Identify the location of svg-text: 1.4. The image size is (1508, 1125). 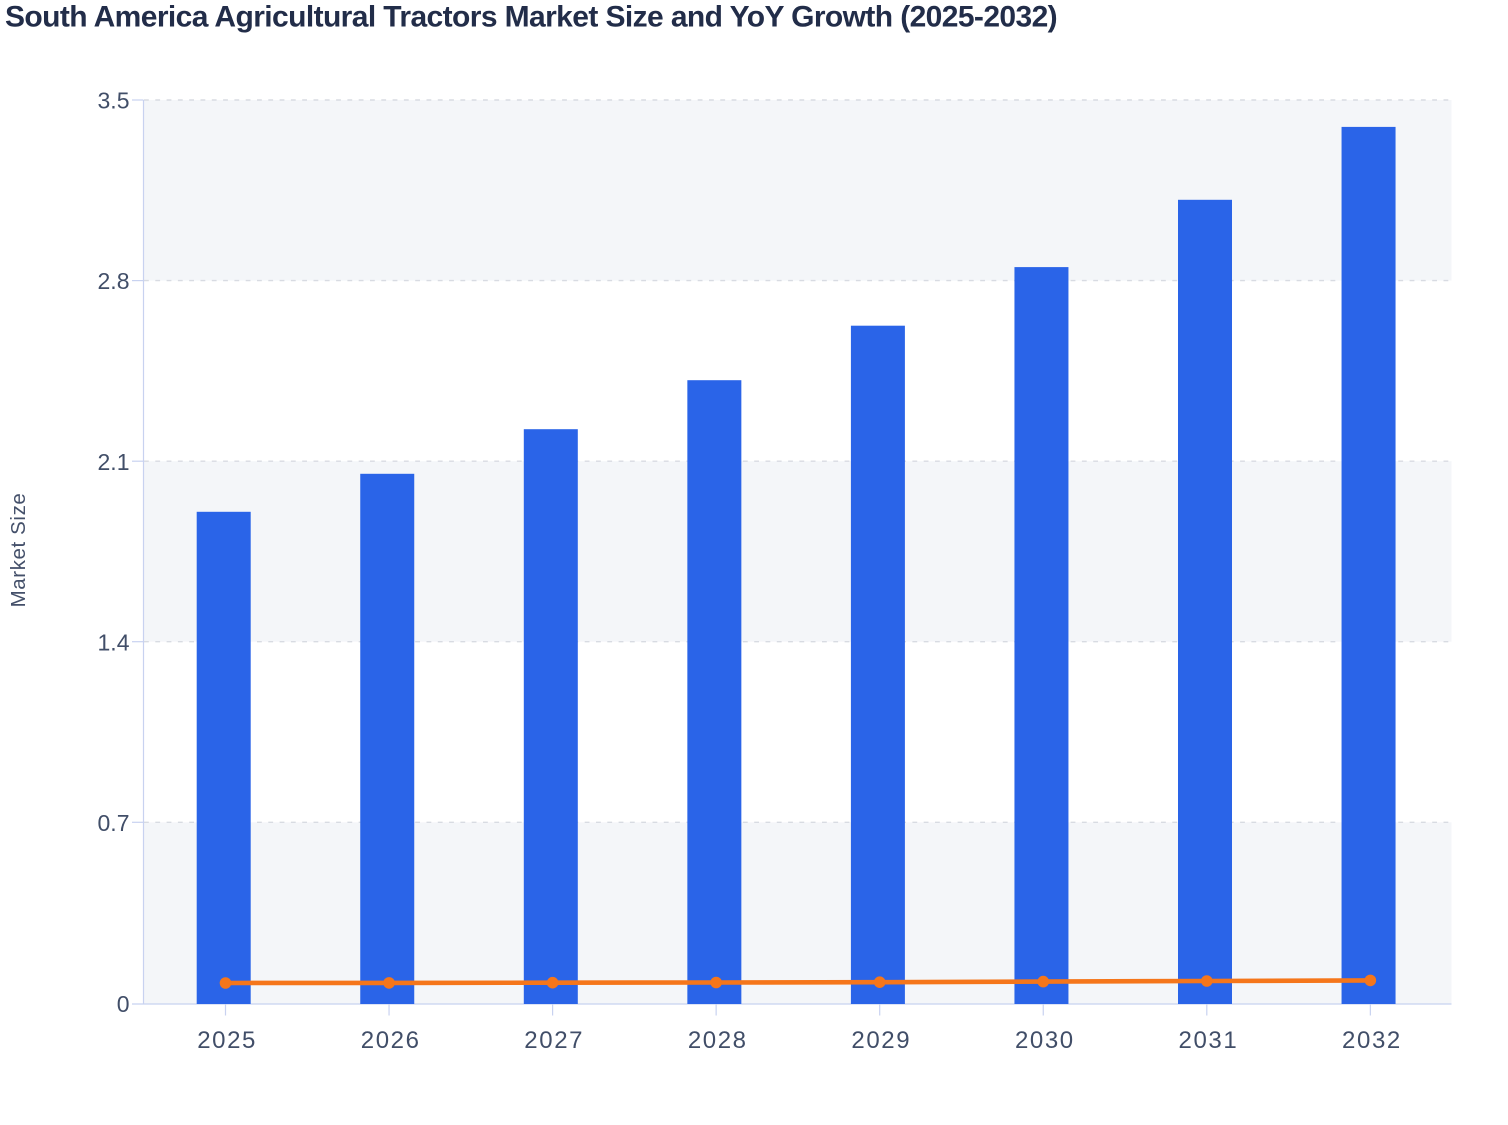
(114, 642).